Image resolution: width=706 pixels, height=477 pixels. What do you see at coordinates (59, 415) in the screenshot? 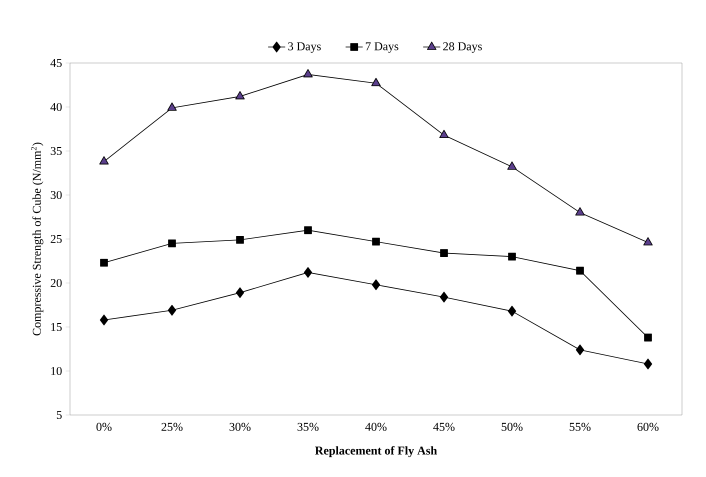
I see `y-tick-label: 5` at bounding box center [59, 415].